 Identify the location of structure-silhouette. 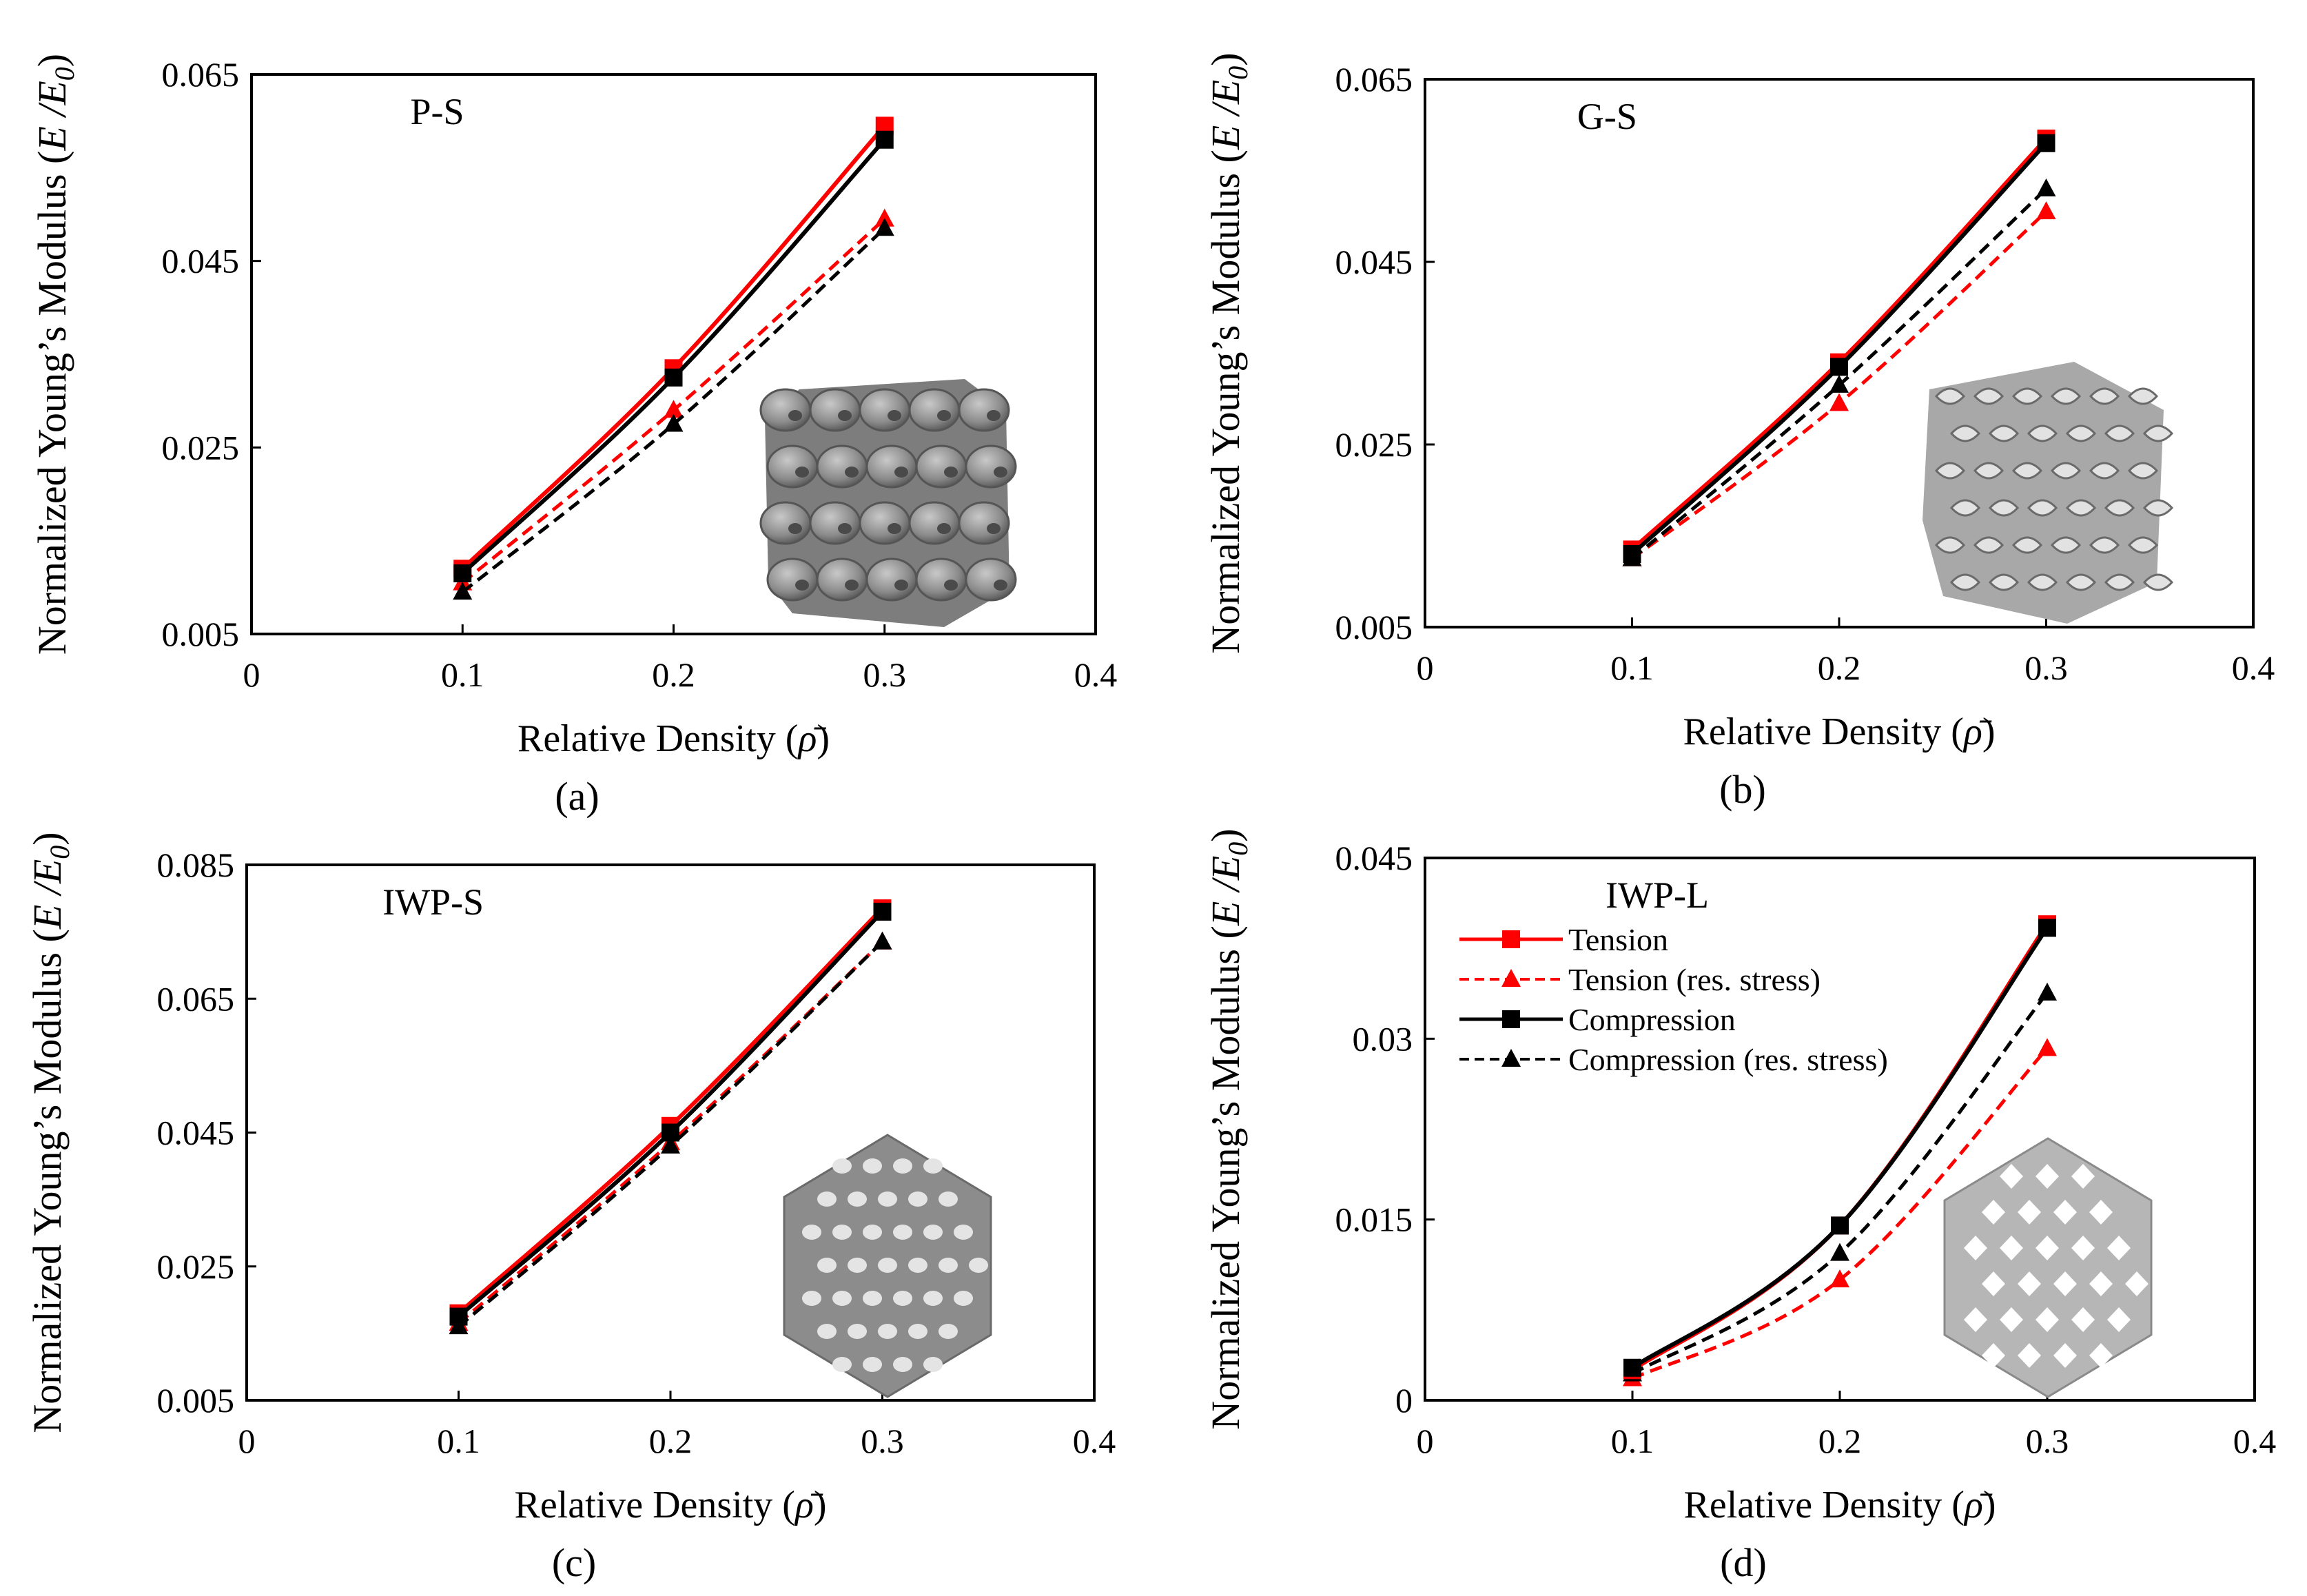
(2043, 493).